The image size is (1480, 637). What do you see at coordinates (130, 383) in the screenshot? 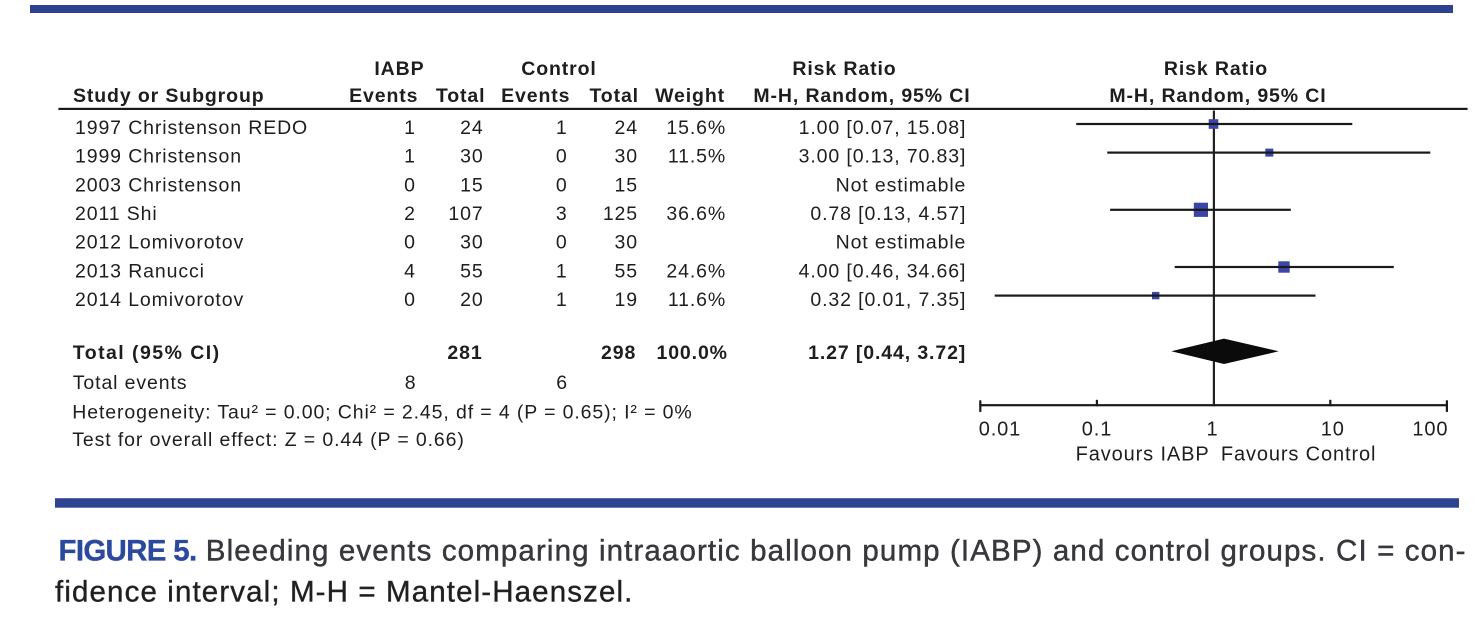
I see `svg-text: Total events` at bounding box center [130, 383].